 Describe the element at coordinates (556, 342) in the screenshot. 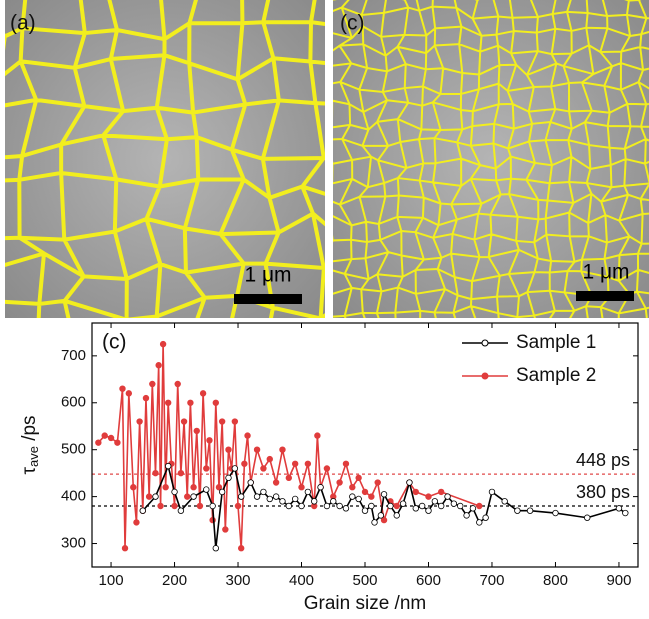

I see `legend-label: Sample 1` at that location.